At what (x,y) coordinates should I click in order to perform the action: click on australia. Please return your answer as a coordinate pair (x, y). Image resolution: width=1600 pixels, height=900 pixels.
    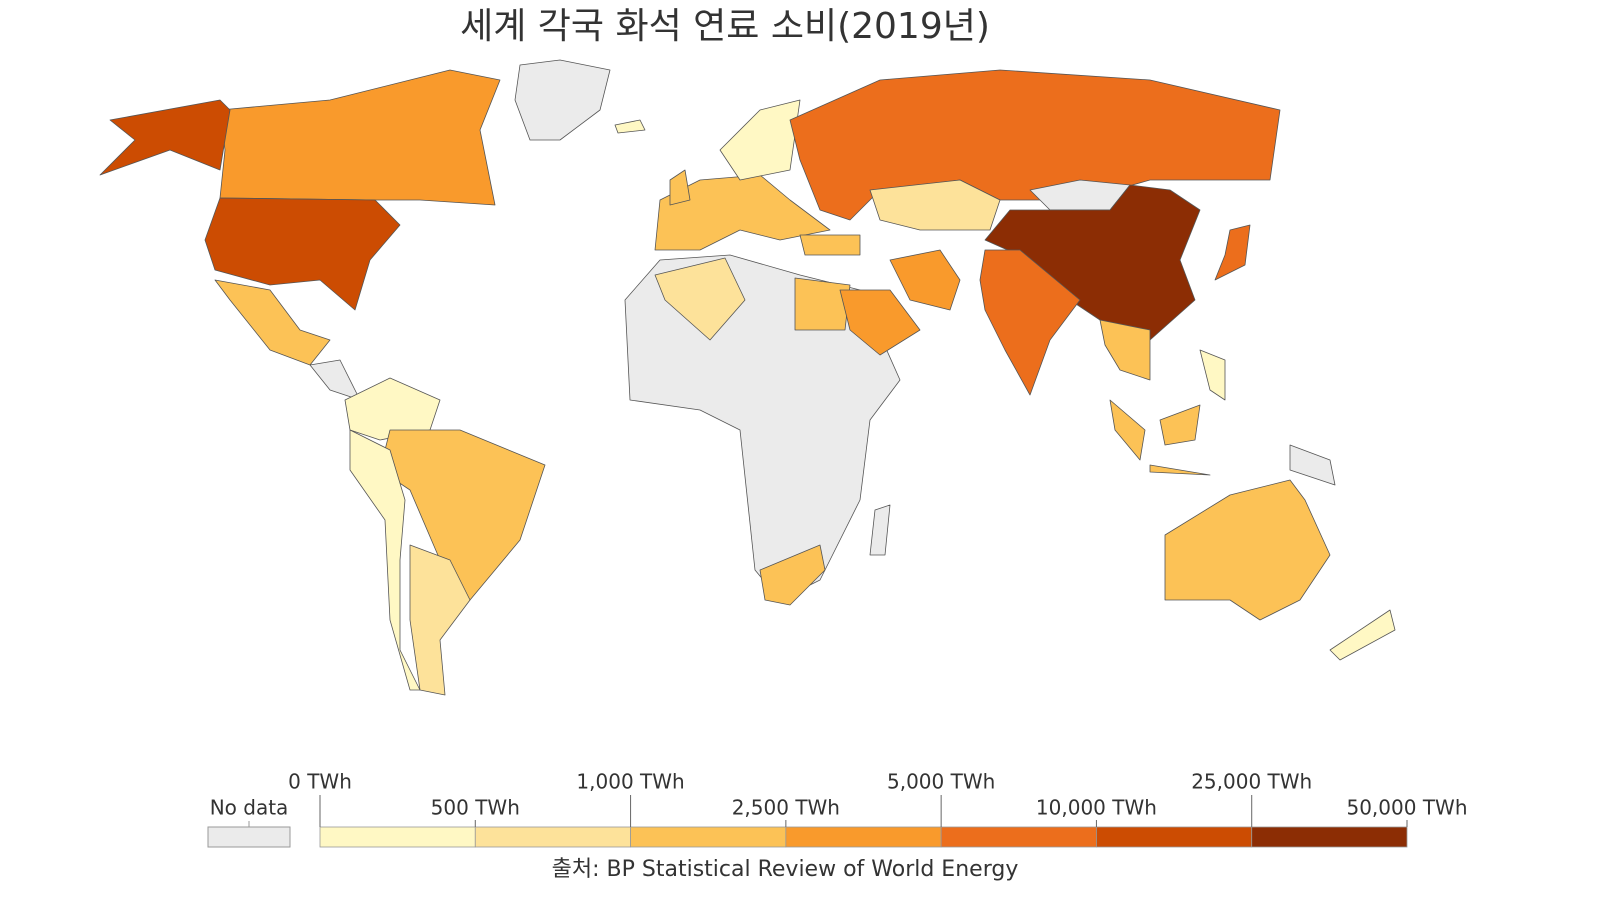
    Looking at the image, I should click on (1247, 550).